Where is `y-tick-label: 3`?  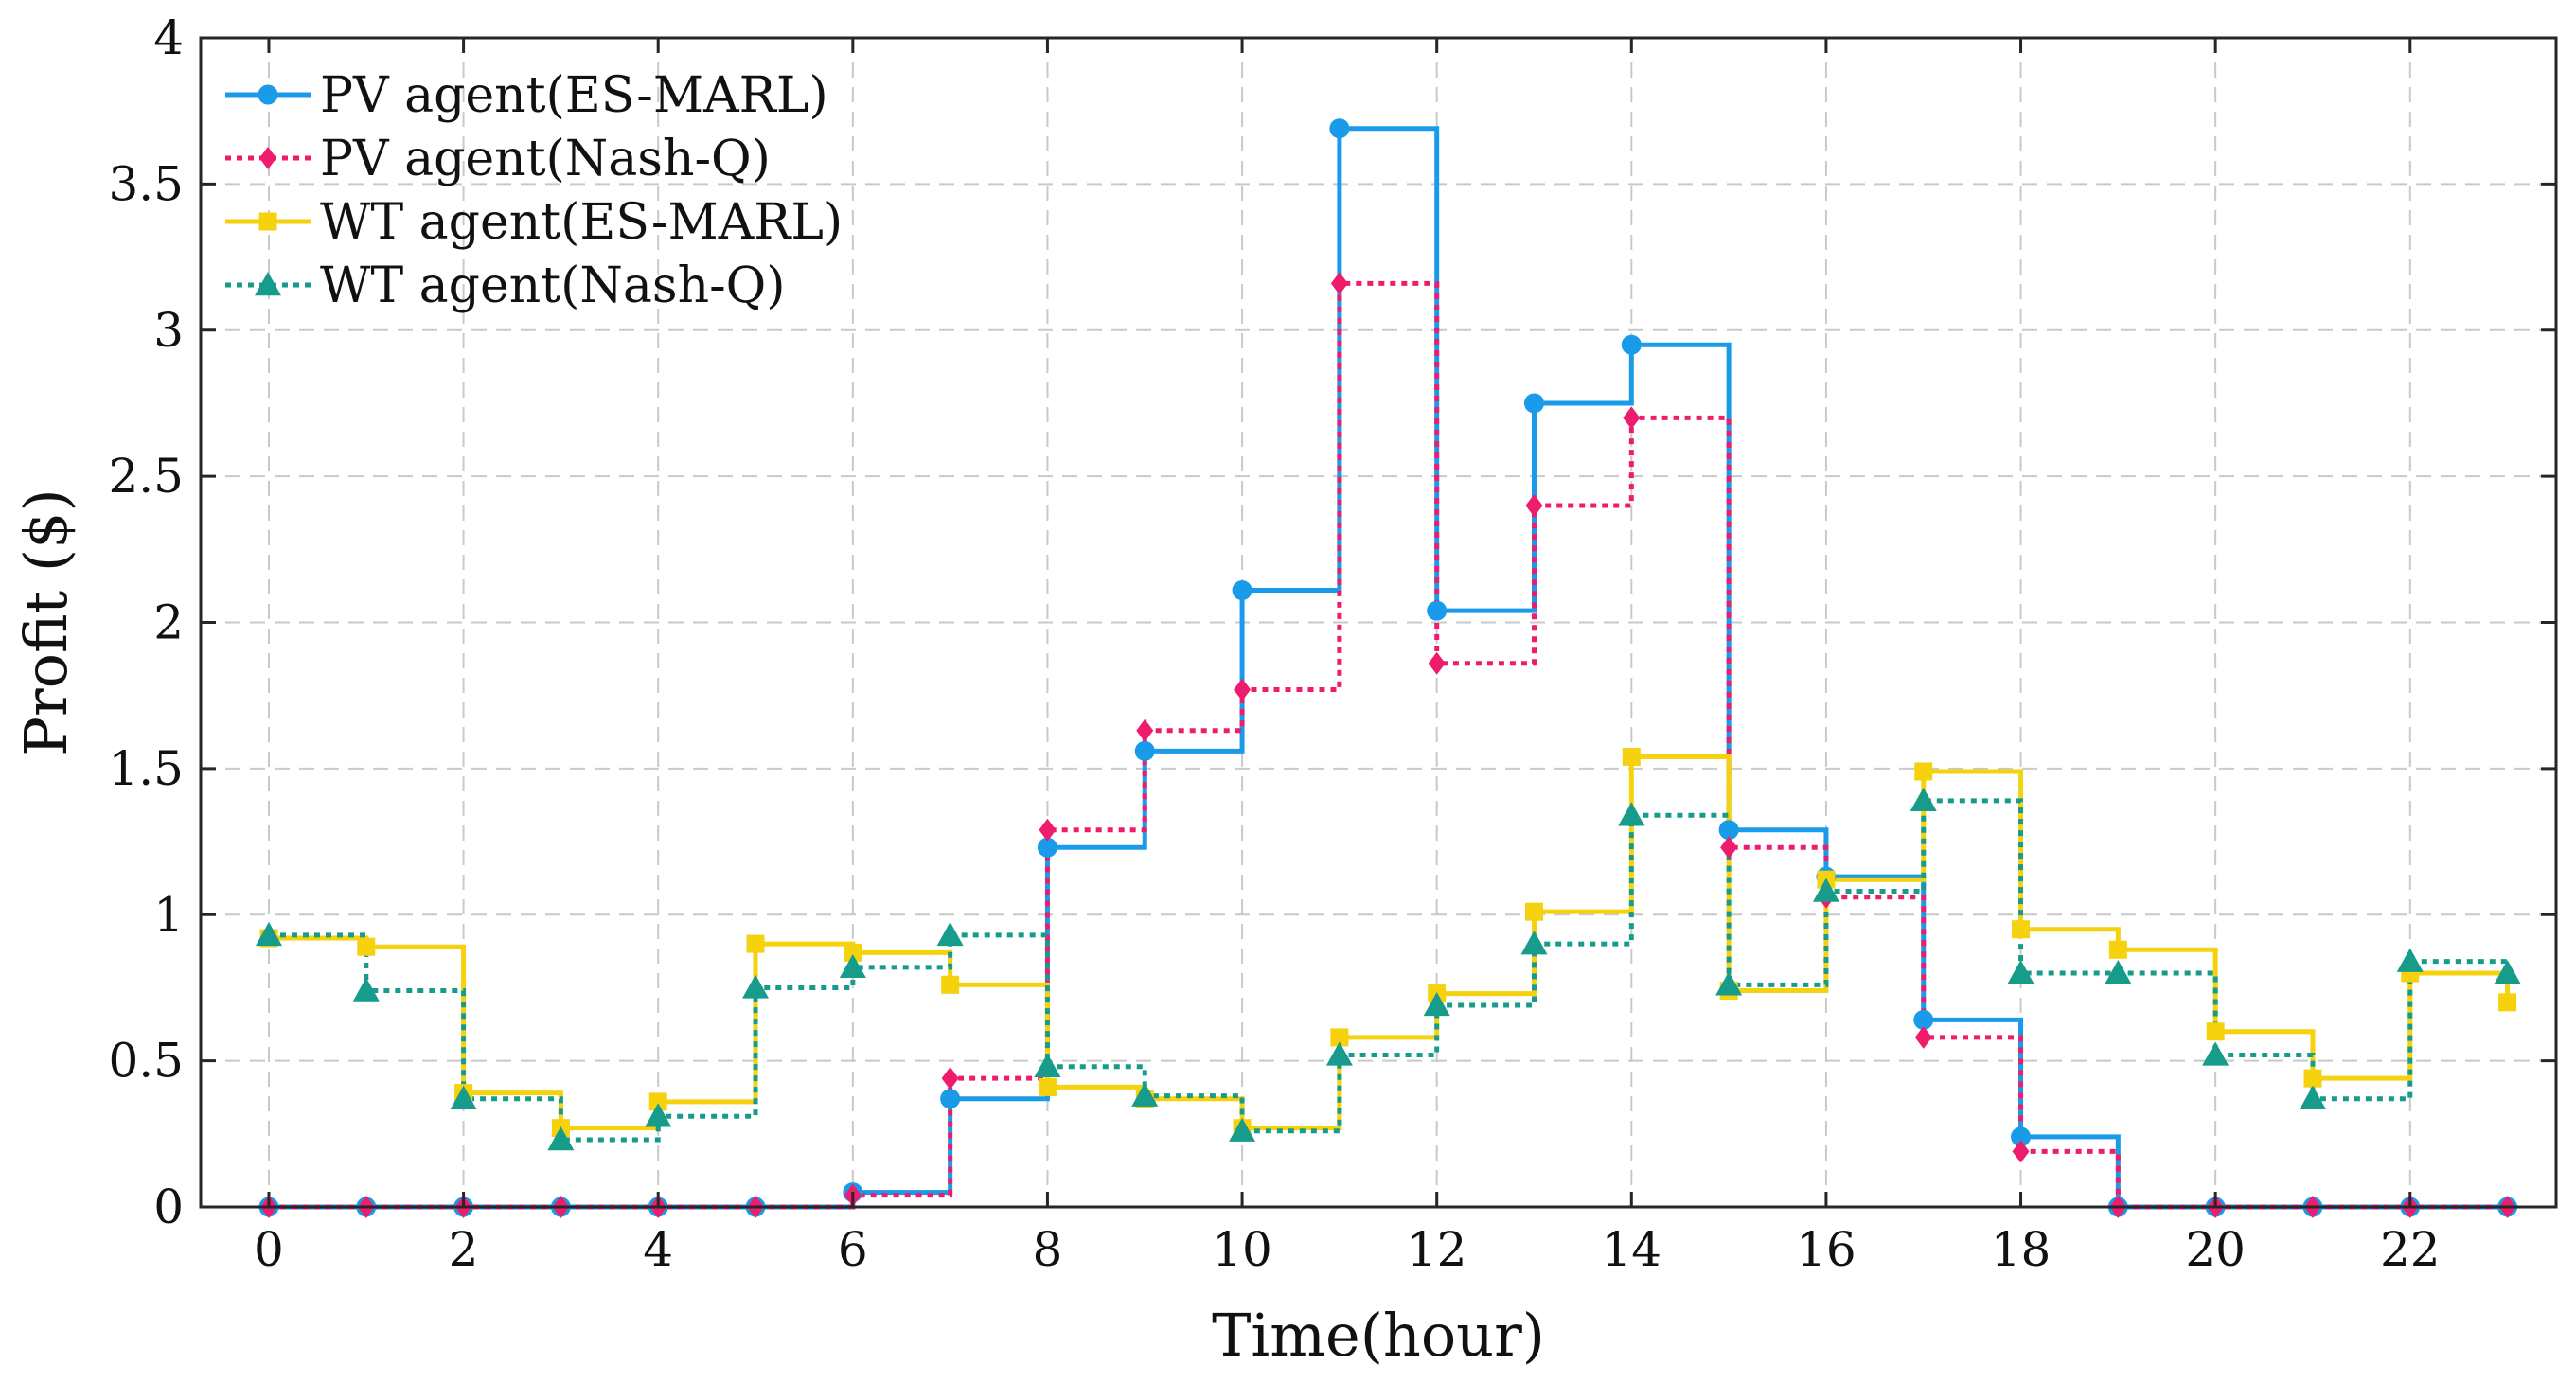 y-tick-label: 3 is located at coordinates (169, 331).